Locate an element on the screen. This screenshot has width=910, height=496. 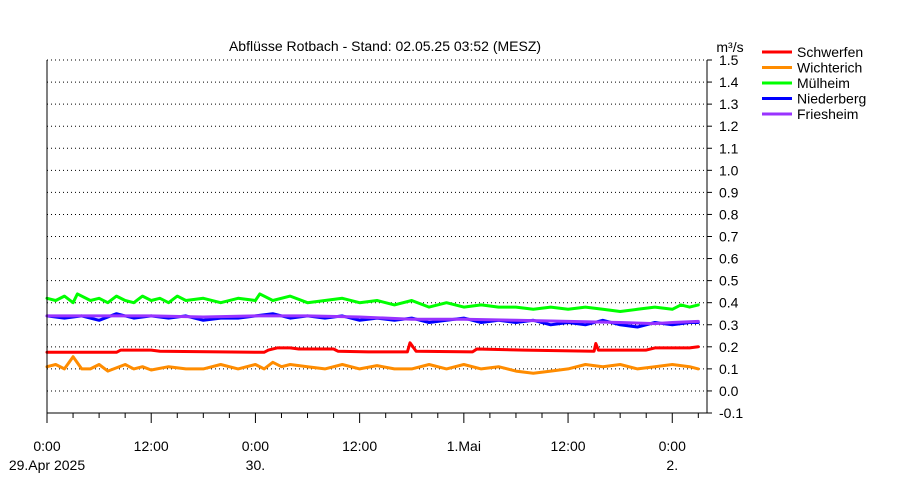
y-tick-label: 0.5 is located at coordinates (729, 281).